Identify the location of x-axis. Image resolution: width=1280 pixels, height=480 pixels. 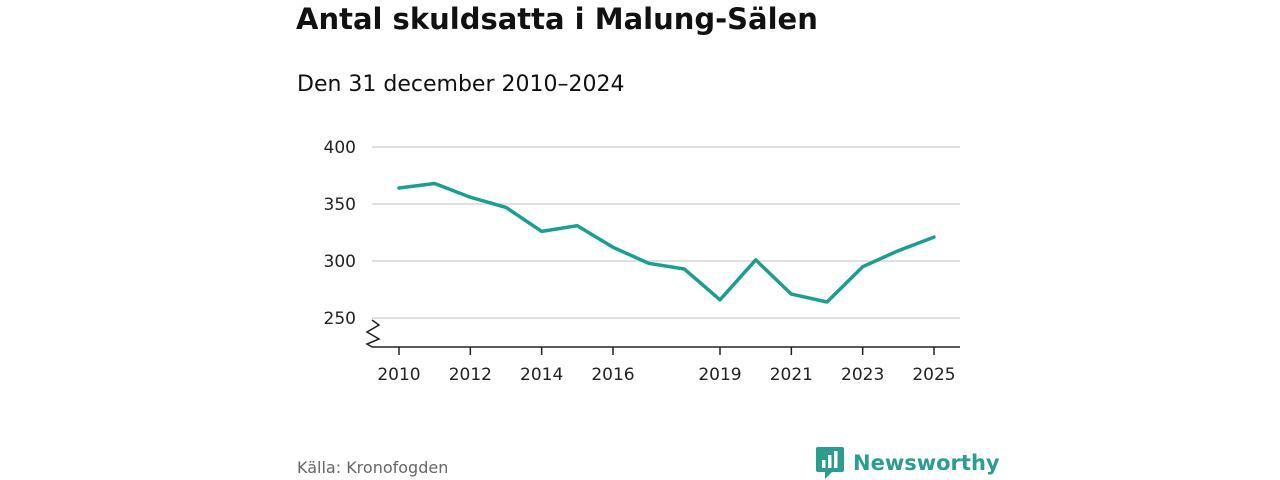
(666, 350).